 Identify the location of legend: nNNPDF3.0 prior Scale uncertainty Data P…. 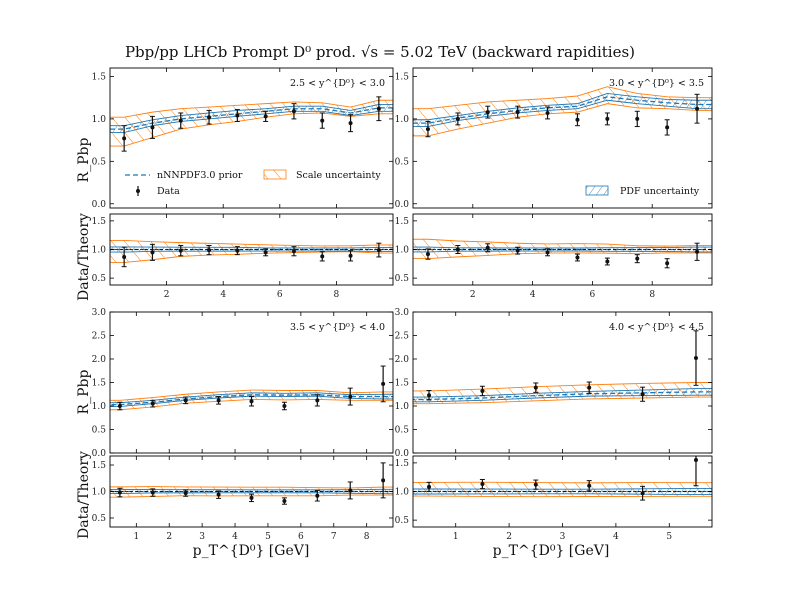
(412, 183).